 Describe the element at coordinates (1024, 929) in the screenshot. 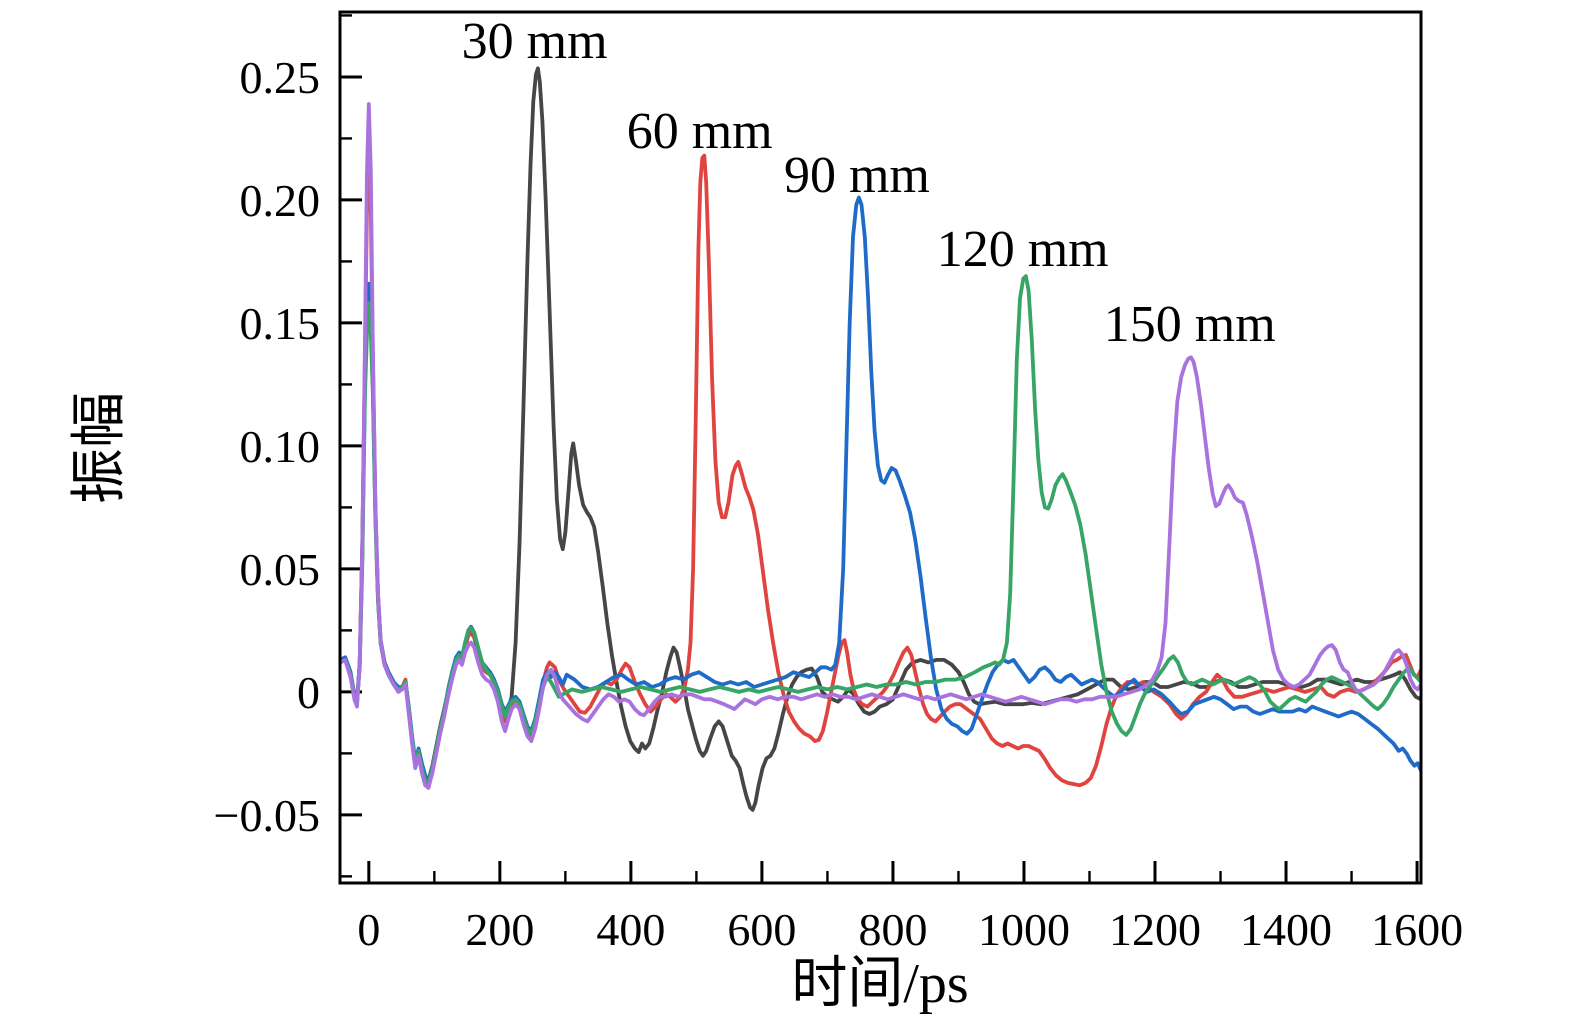

I see `x-tick-label: 1000` at that location.